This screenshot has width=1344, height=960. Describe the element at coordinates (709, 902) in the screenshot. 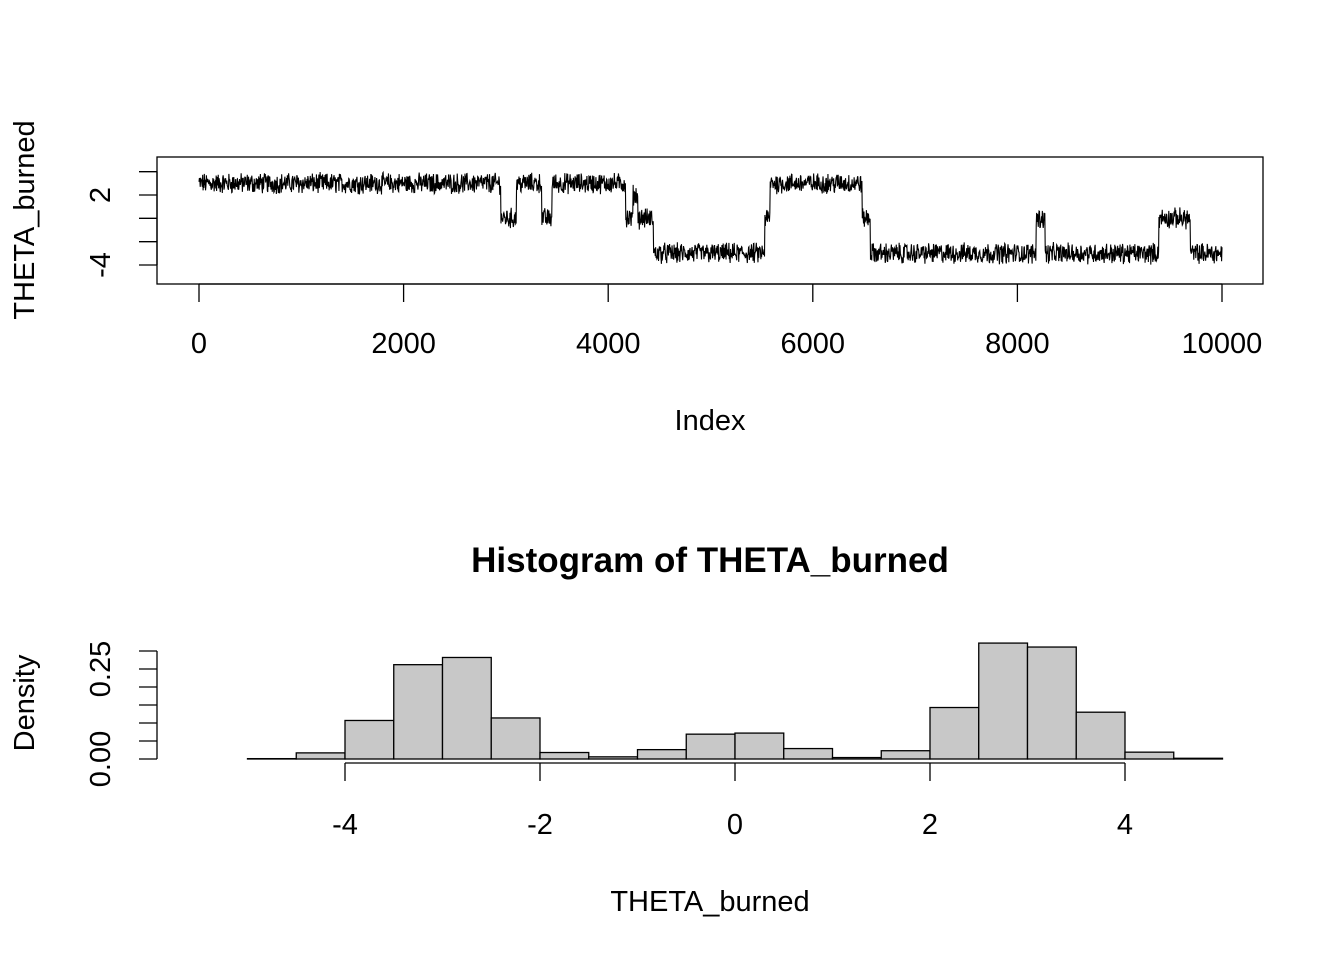

I see `histogram-x-axis-label: THETA_burned` at that location.